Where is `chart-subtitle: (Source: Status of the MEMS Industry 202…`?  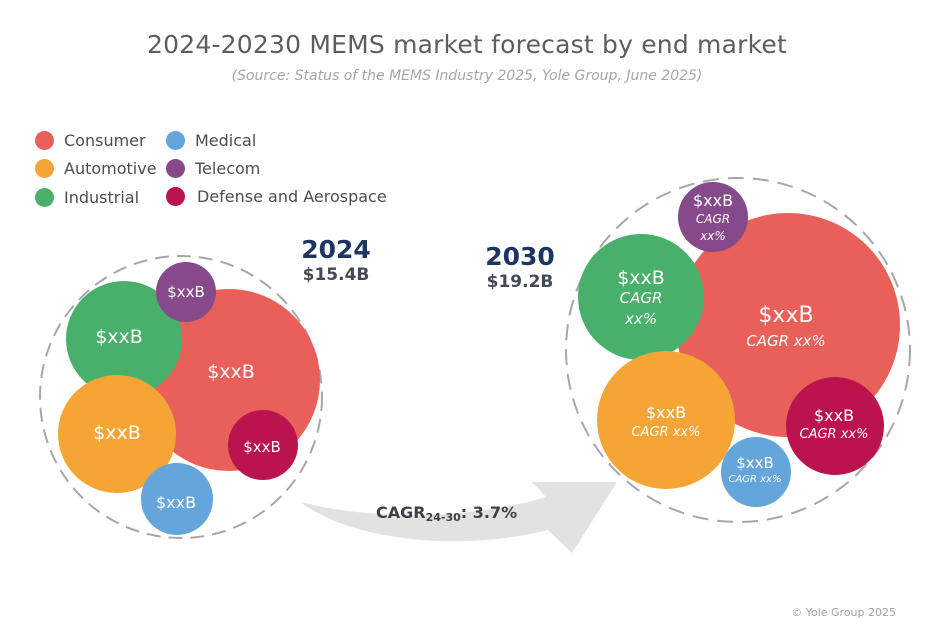 chart-subtitle: (Source: Status of the MEMS Industry 202… is located at coordinates (467, 76).